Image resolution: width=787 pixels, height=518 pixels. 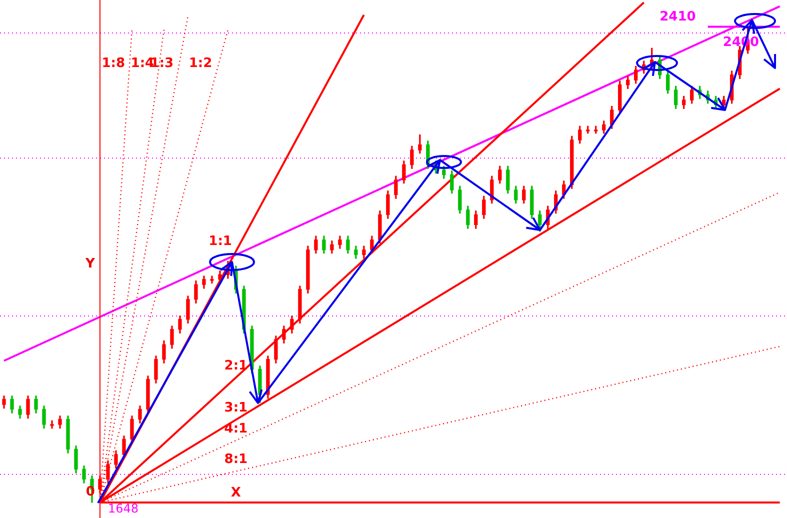 What do you see at coordinates (236, 366) in the screenshot?
I see `series-label: 2:1` at bounding box center [236, 366].